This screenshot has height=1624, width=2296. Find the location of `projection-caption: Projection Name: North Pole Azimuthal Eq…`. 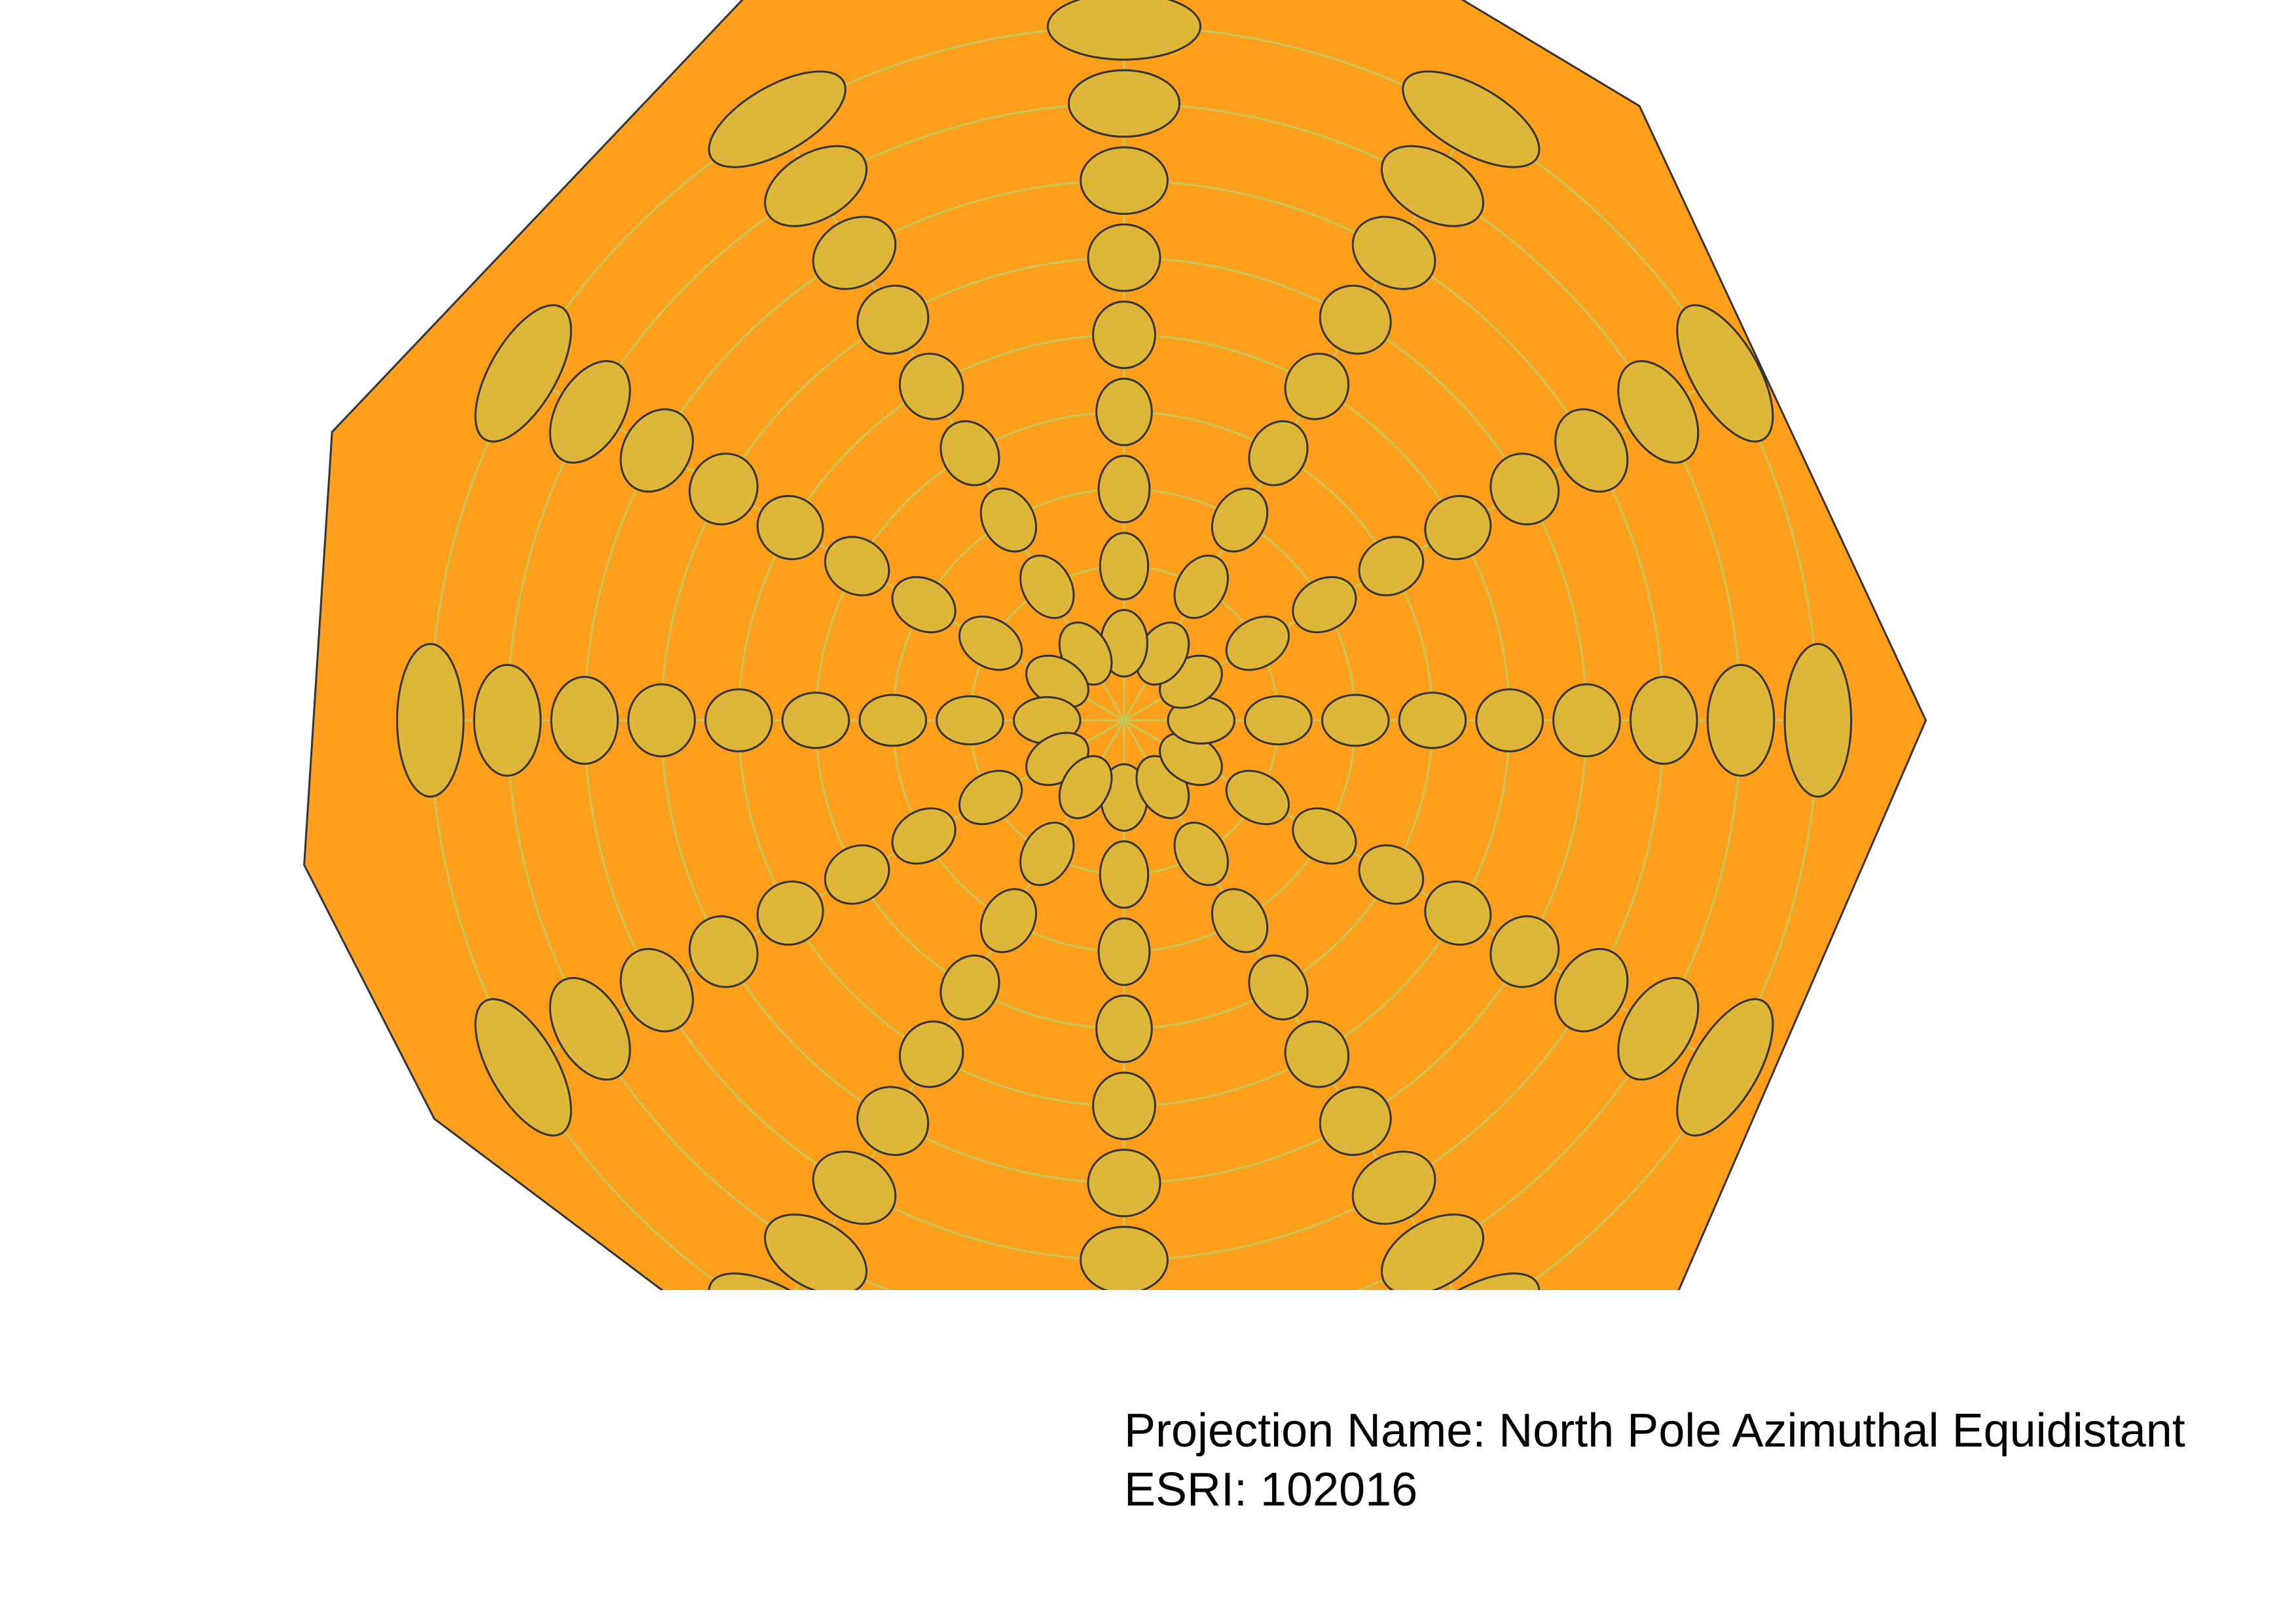

projection-caption: Projection Name: North Pole Azimuthal Eq… is located at coordinates (1654, 1460).